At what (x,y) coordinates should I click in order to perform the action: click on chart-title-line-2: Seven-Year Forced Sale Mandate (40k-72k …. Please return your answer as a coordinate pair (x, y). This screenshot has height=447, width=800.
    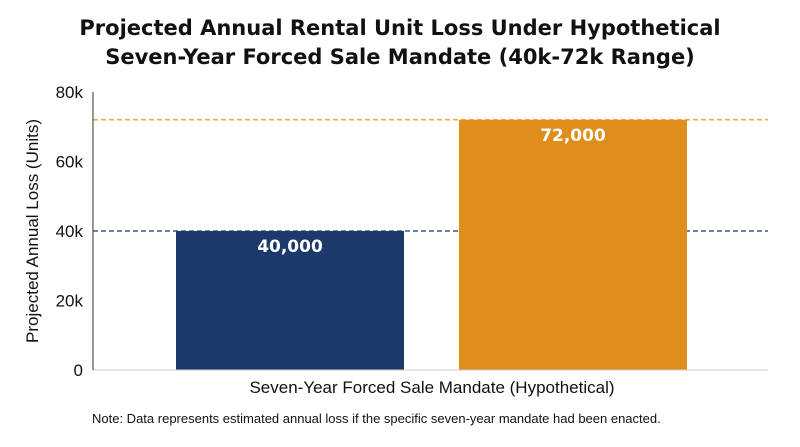
    Looking at the image, I should click on (400, 57).